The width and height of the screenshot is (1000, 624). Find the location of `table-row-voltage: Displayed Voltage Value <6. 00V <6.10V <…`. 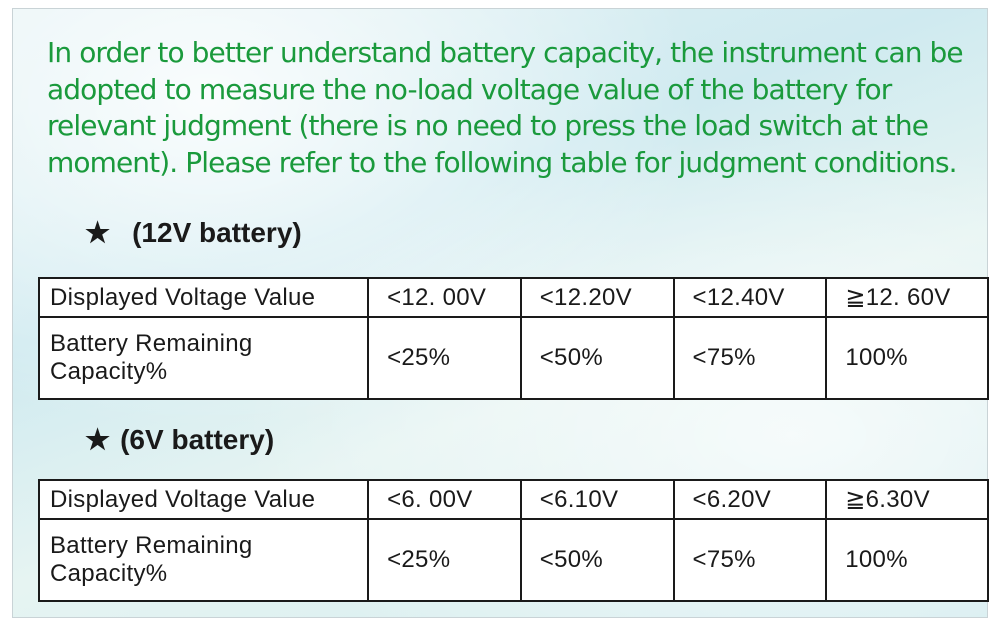

table-row-voltage: Displayed Voltage Value <6. 00V <6.10V <… is located at coordinates (513, 499).